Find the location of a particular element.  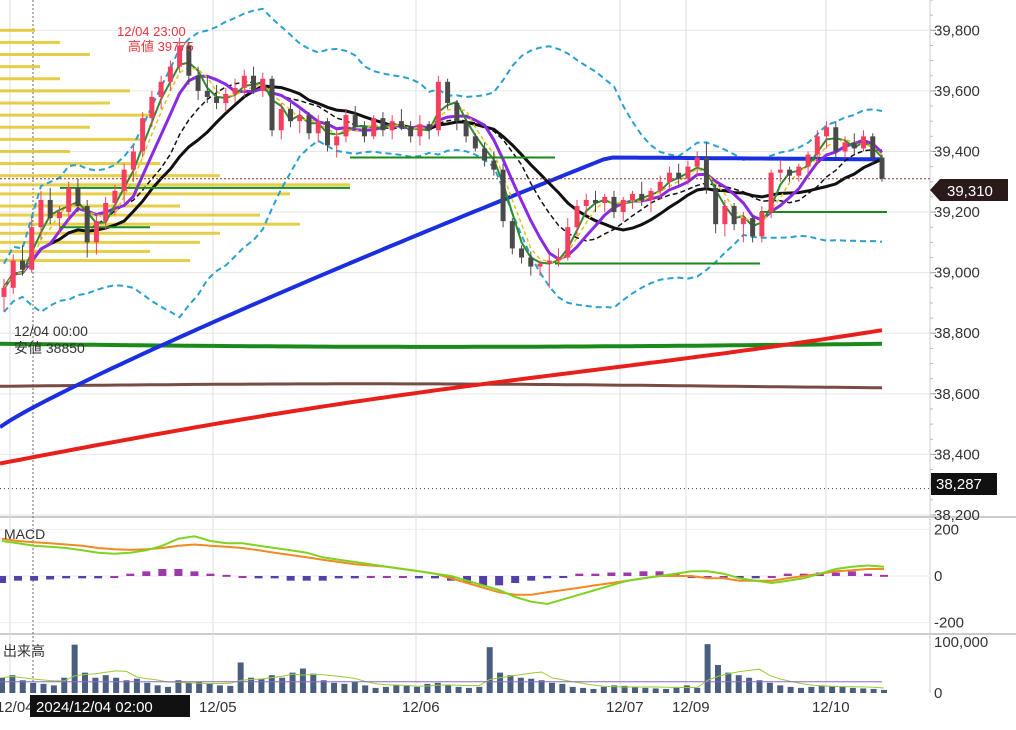

crosshair-time-badge: 2024/12/04 02:00 is located at coordinates (110, 706).